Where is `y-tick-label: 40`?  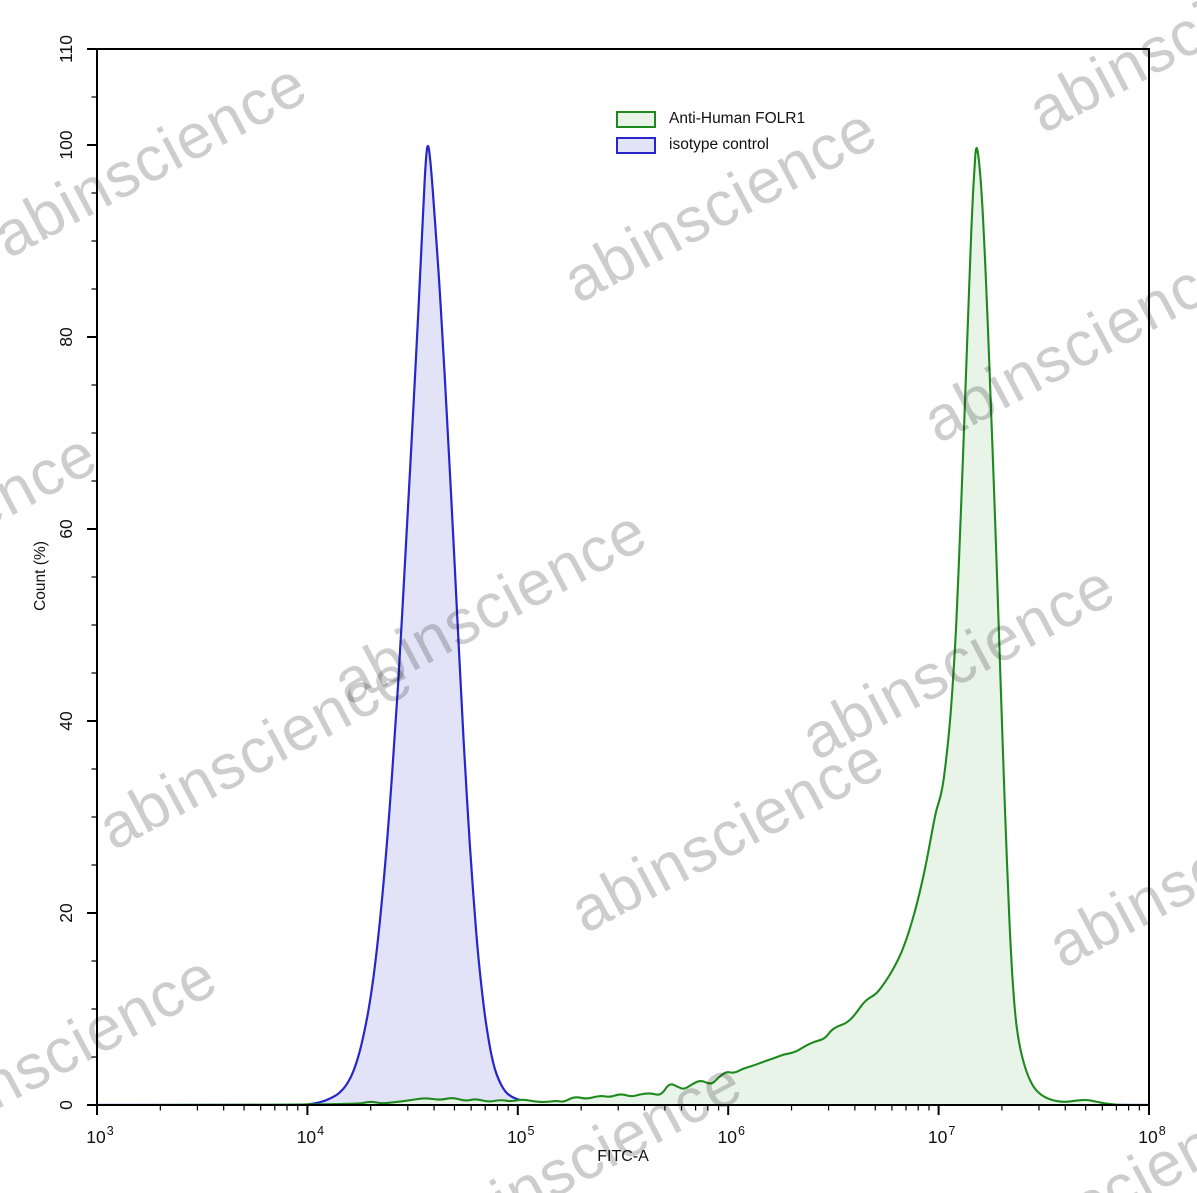
y-tick-label: 40 is located at coordinates (66, 721).